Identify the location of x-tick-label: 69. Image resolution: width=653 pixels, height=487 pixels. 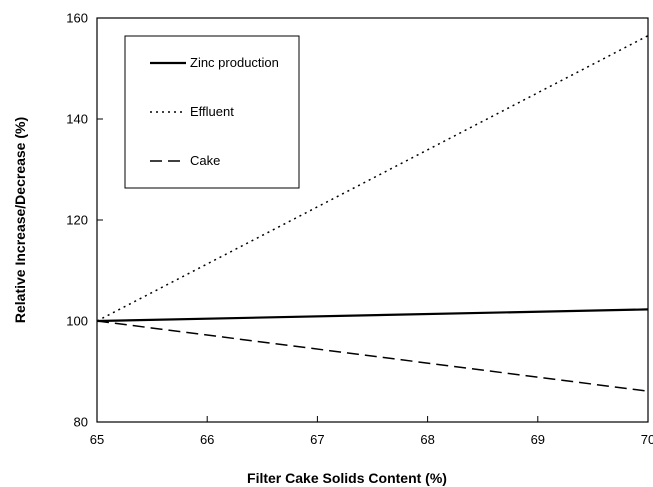
(538, 439).